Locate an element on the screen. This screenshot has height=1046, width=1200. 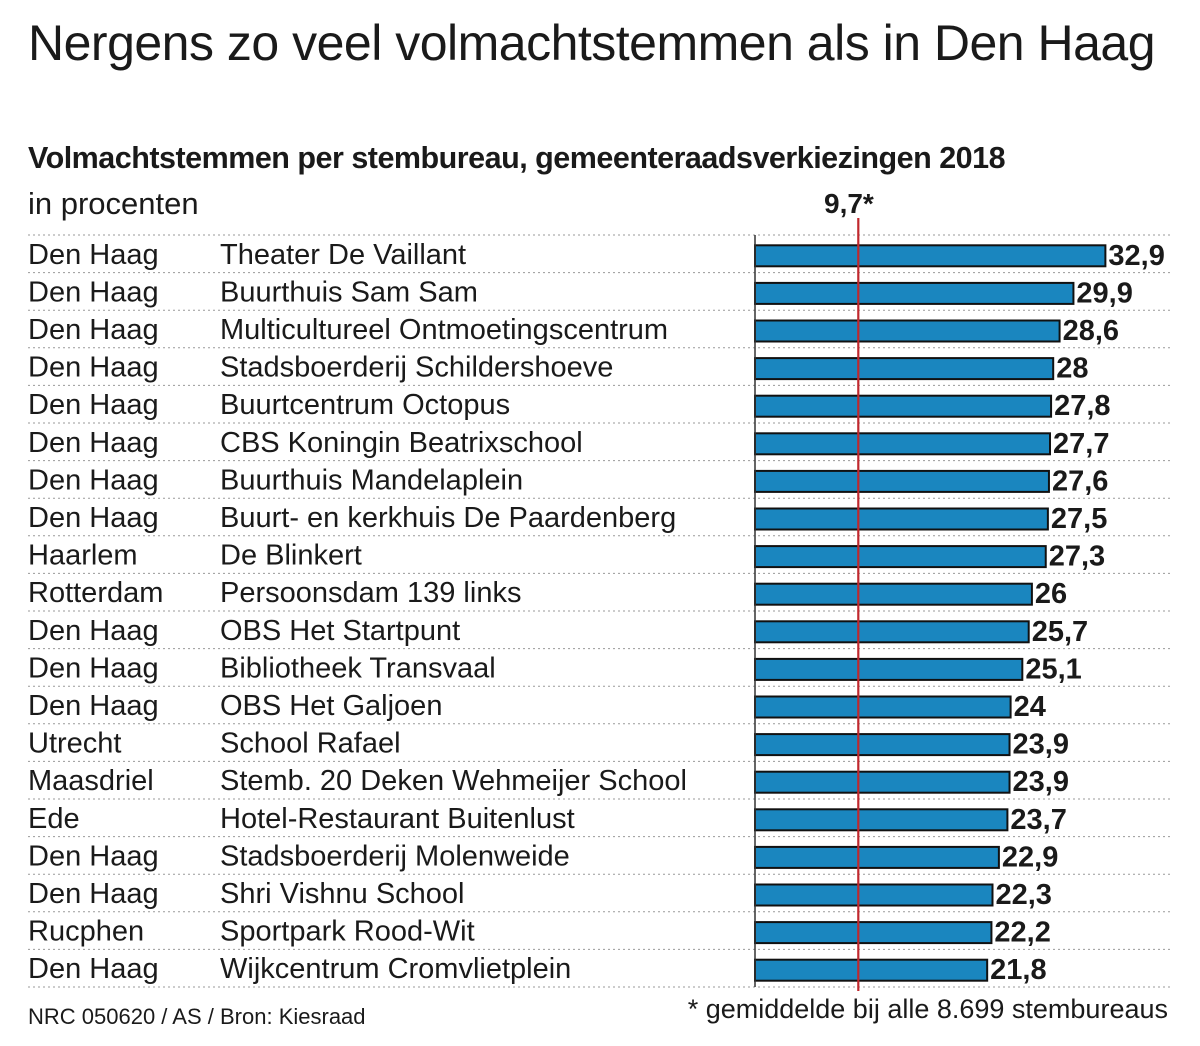
location-label: Theater De Vaillant is located at coordinates (343, 255).